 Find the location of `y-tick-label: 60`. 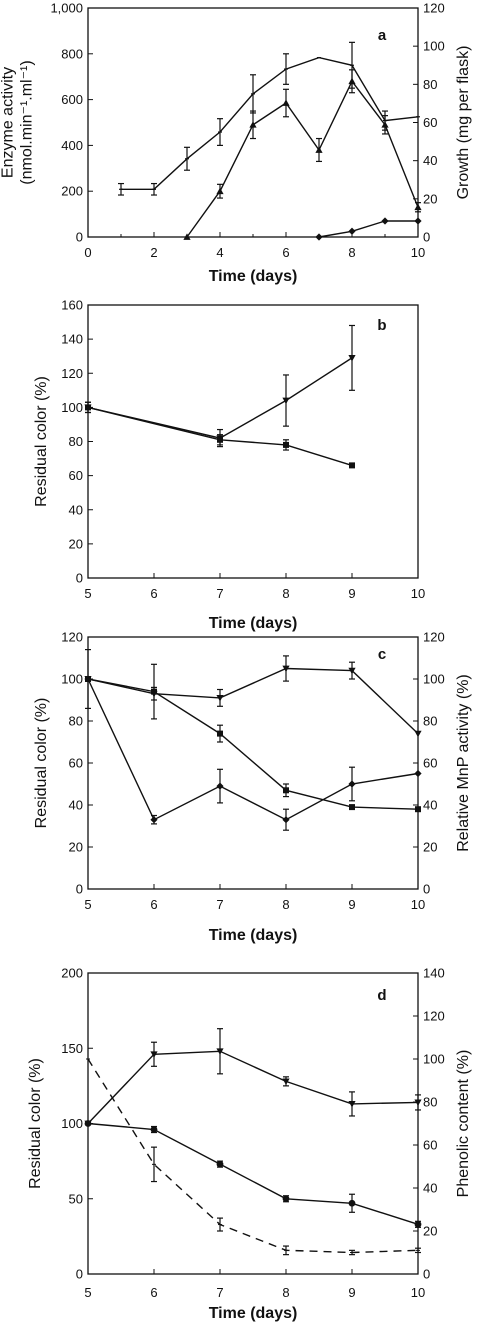

y-tick-label: 60 is located at coordinates (76, 763).